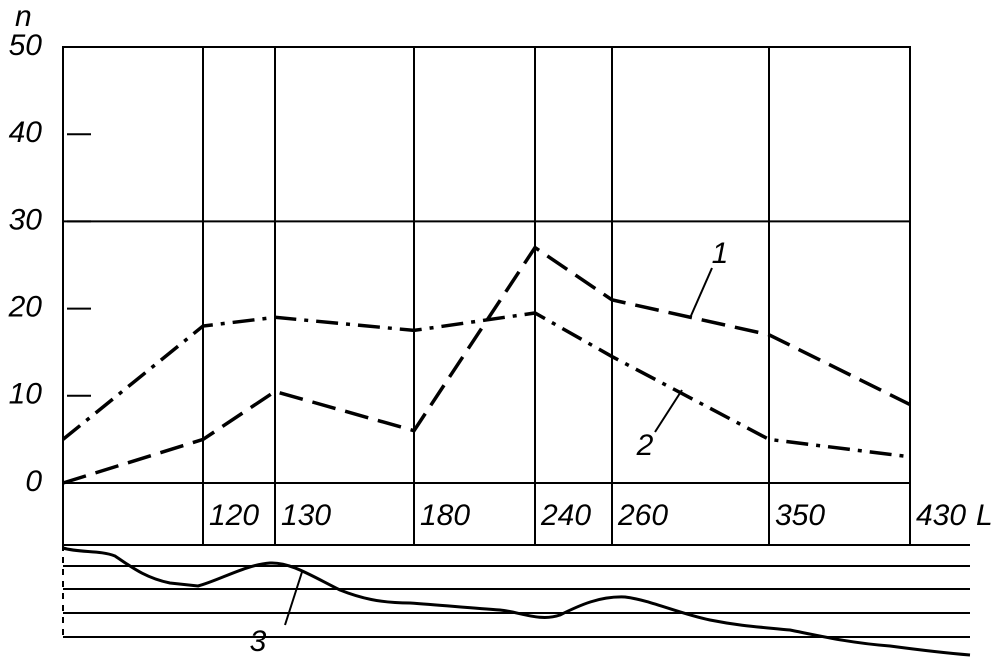 Image resolution: width=996 pixels, height=661 pixels. What do you see at coordinates (941, 515) in the screenshot?
I see `x-tick-label: 430` at bounding box center [941, 515].